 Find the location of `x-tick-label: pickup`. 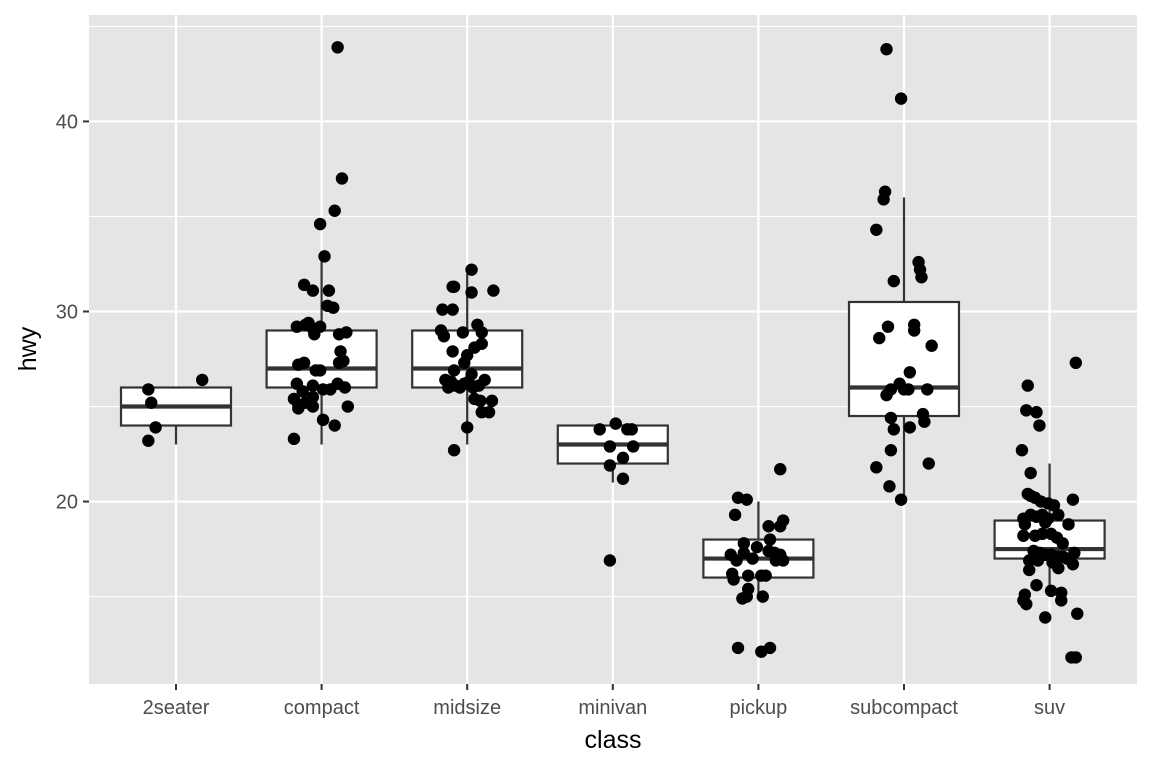

x-tick-label: pickup is located at coordinates (758, 708).